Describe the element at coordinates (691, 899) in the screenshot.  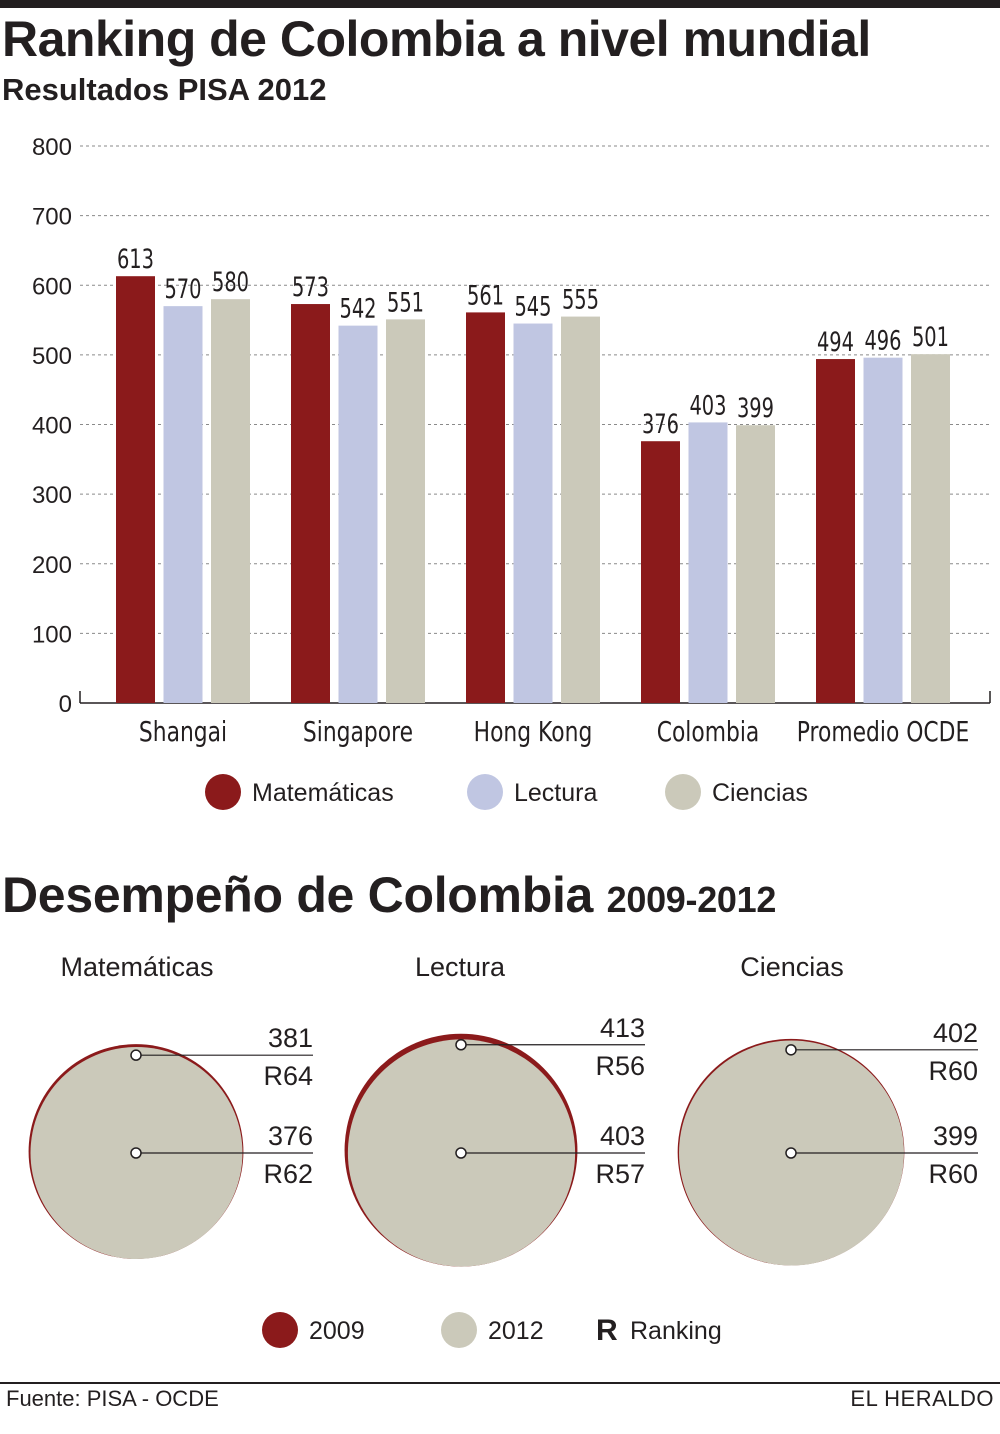
I see `section-title-years: 2009-2012` at that location.